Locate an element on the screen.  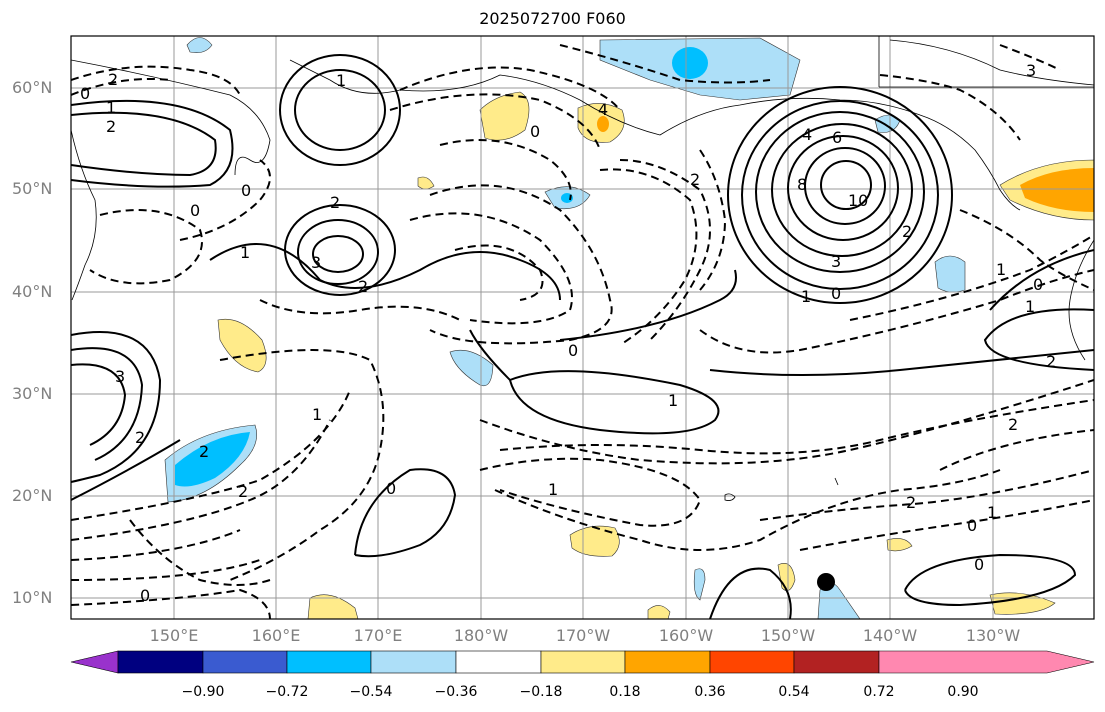
colorbar-under-arrow is located at coordinates (94, 662).